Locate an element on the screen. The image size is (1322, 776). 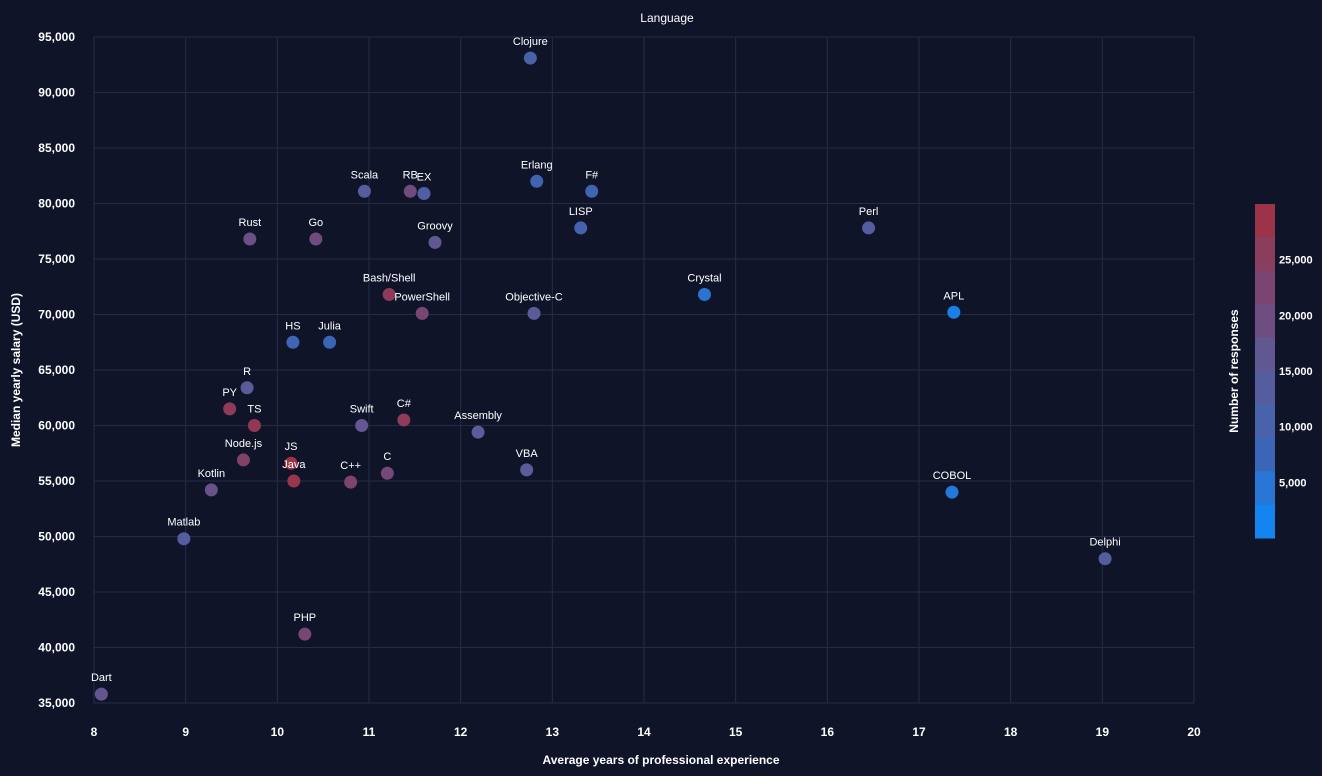
scatter-point: Delphi is located at coordinates (1105, 551).